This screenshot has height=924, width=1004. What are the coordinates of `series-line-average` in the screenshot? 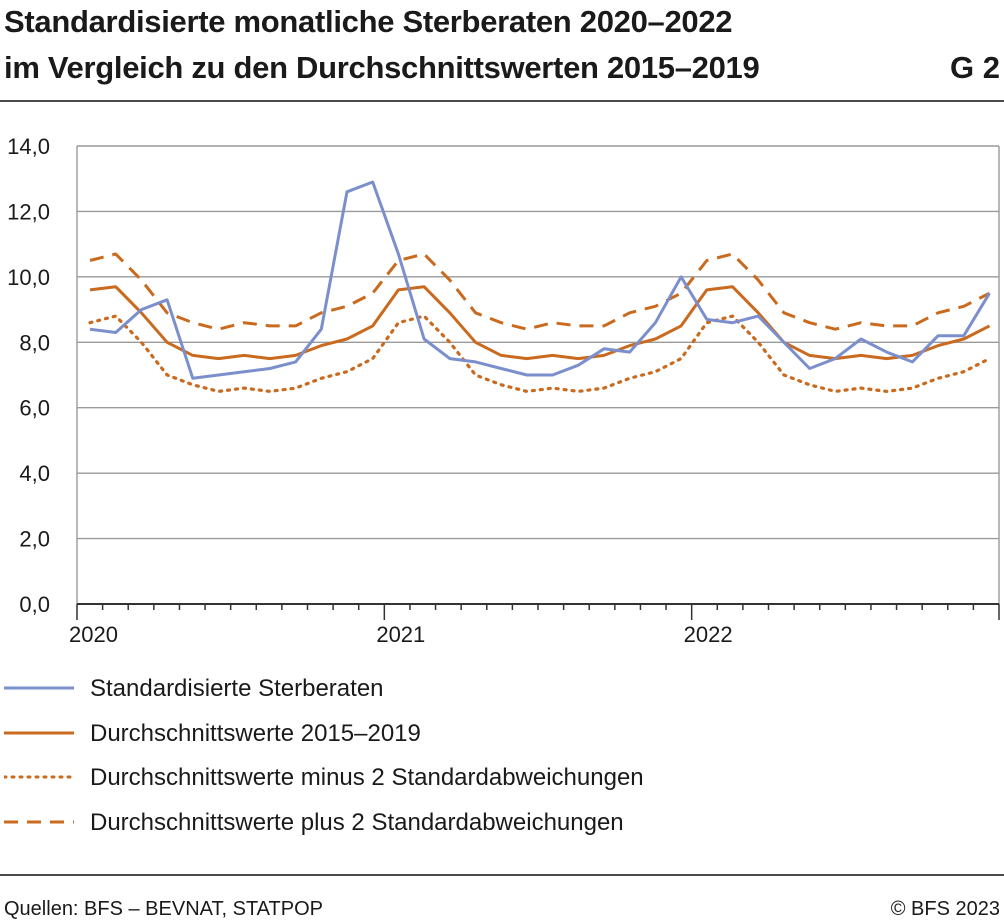 It's located at (540, 323).